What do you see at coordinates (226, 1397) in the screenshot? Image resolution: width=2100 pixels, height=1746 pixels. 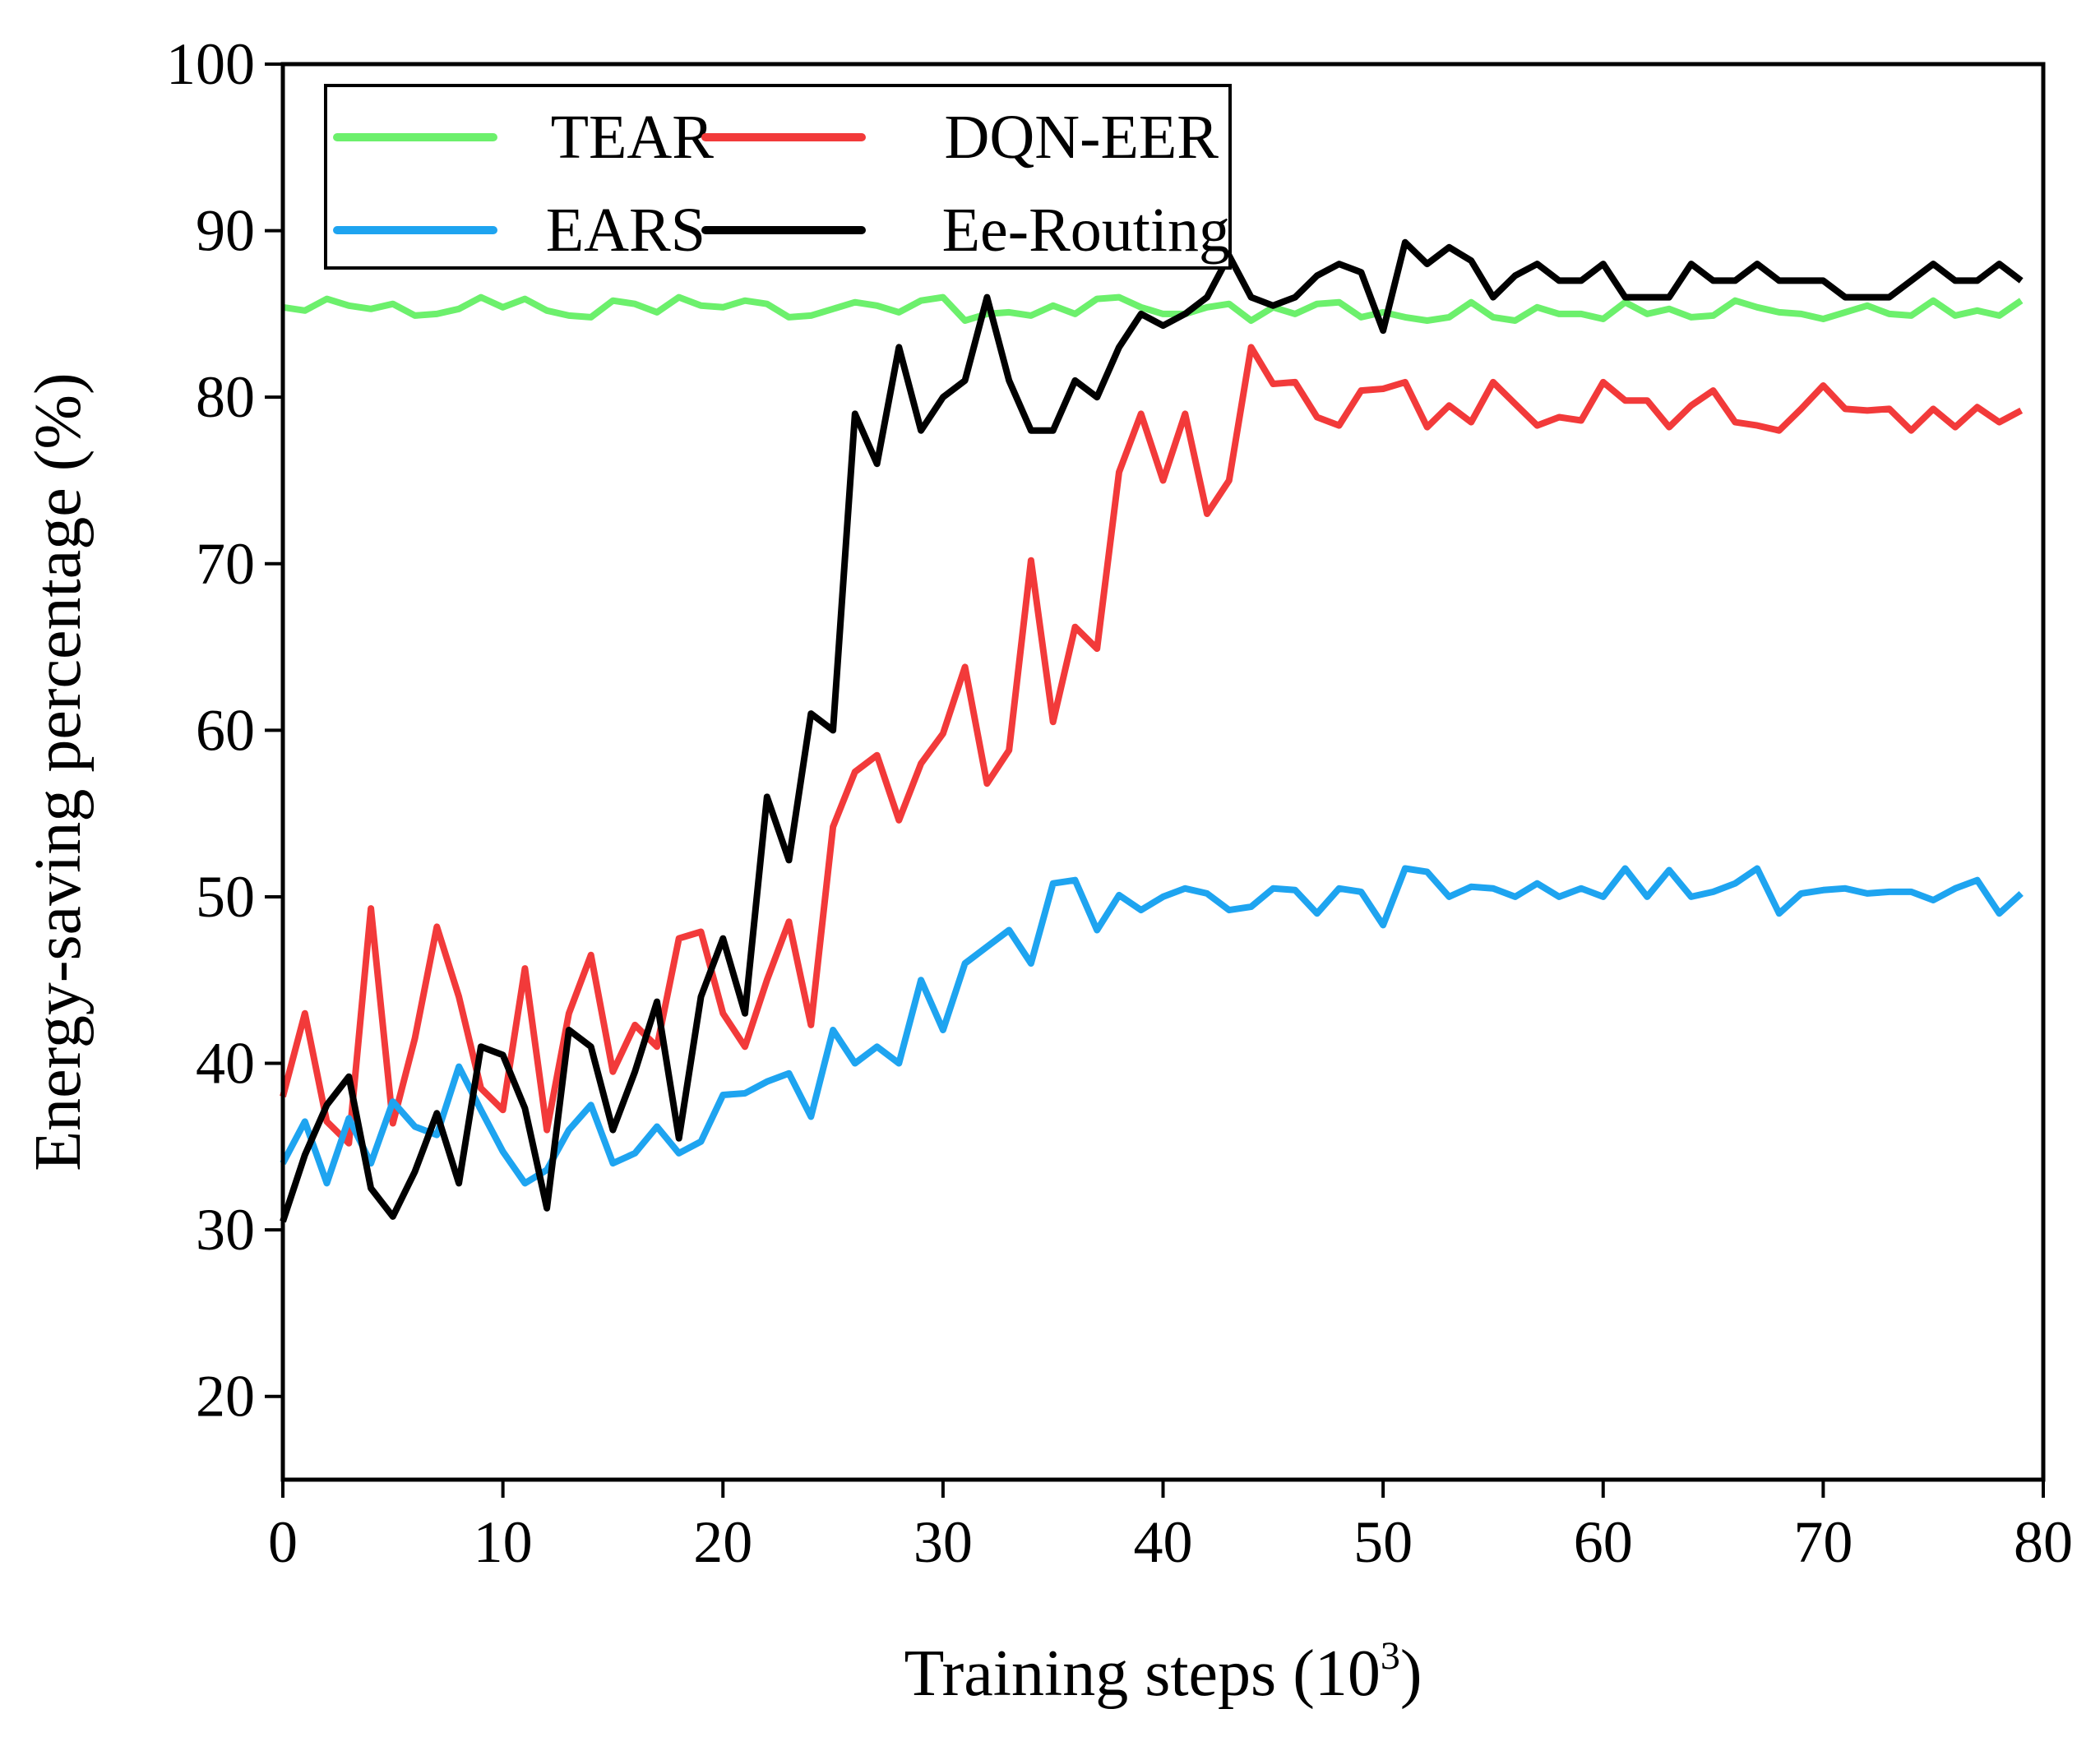 I see `y-tick-label: 20` at bounding box center [226, 1397].